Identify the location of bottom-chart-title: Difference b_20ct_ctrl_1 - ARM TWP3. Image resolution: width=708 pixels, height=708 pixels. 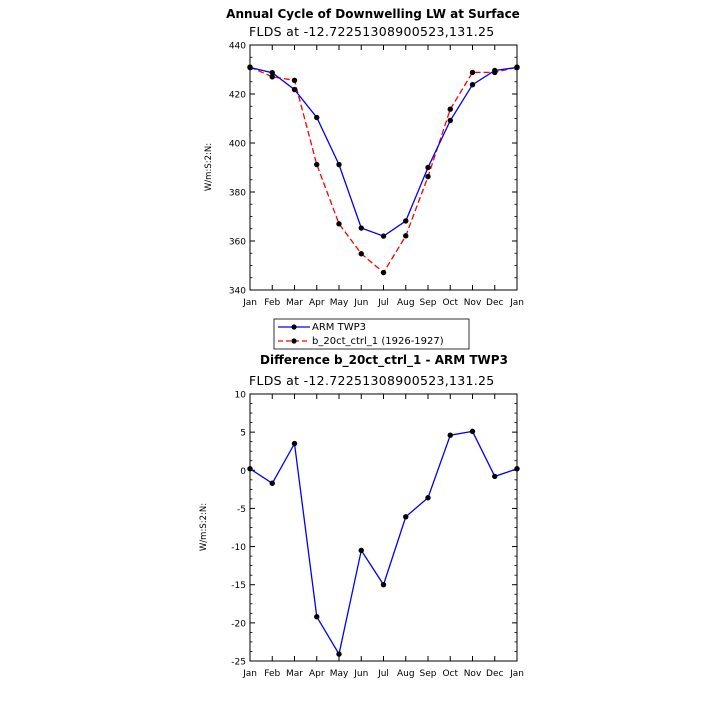
(384, 360).